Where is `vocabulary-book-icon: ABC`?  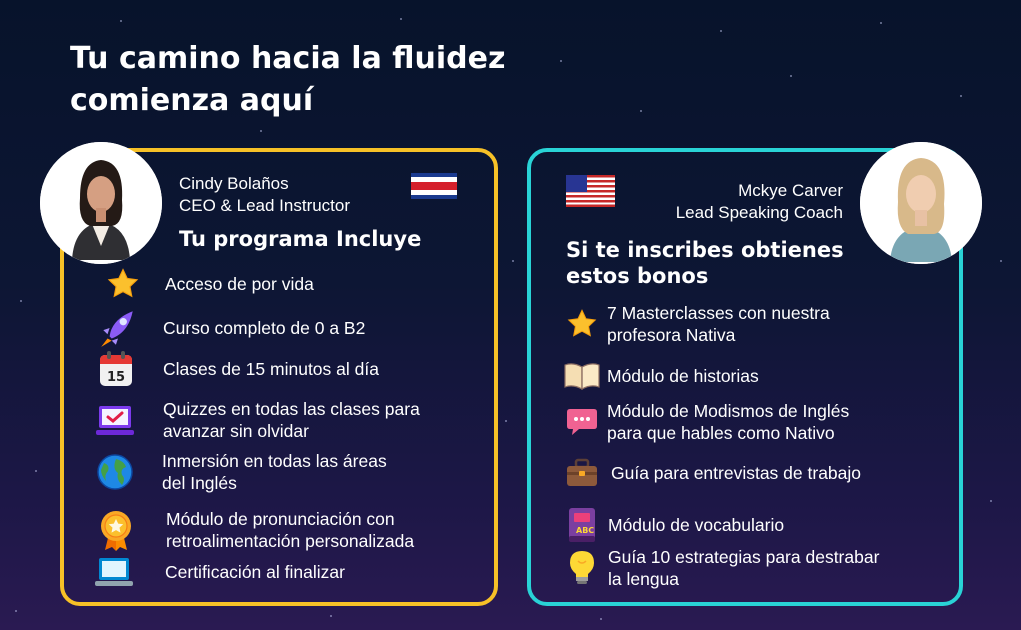 vocabulary-book-icon: ABC is located at coordinates (582, 525).